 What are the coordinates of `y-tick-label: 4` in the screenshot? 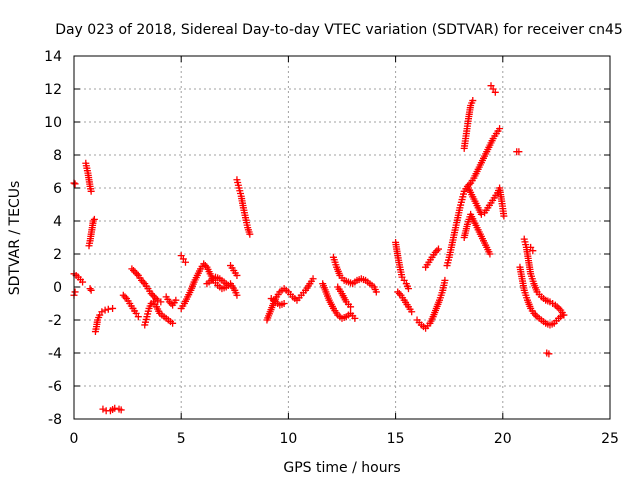 It's located at (57, 222).